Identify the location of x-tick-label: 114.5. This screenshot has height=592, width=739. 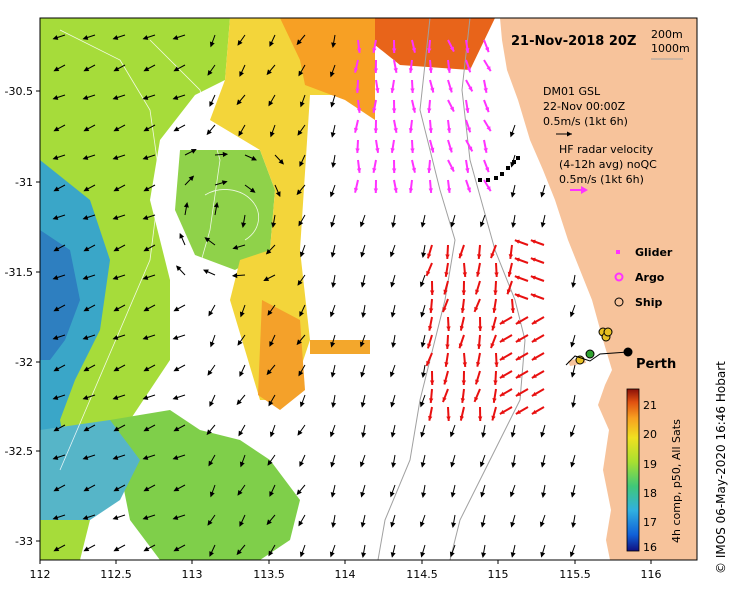
(422, 574).